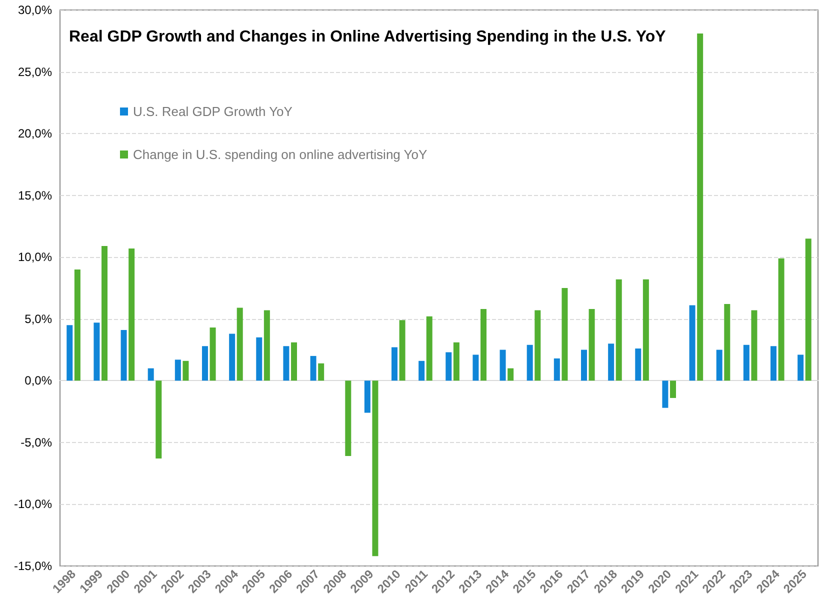 This screenshot has width=838, height=612. What do you see at coordinates (35, 133) in the screenshot?
I see `y-tick-label: 20,0%` at bounding box center [35, 133].